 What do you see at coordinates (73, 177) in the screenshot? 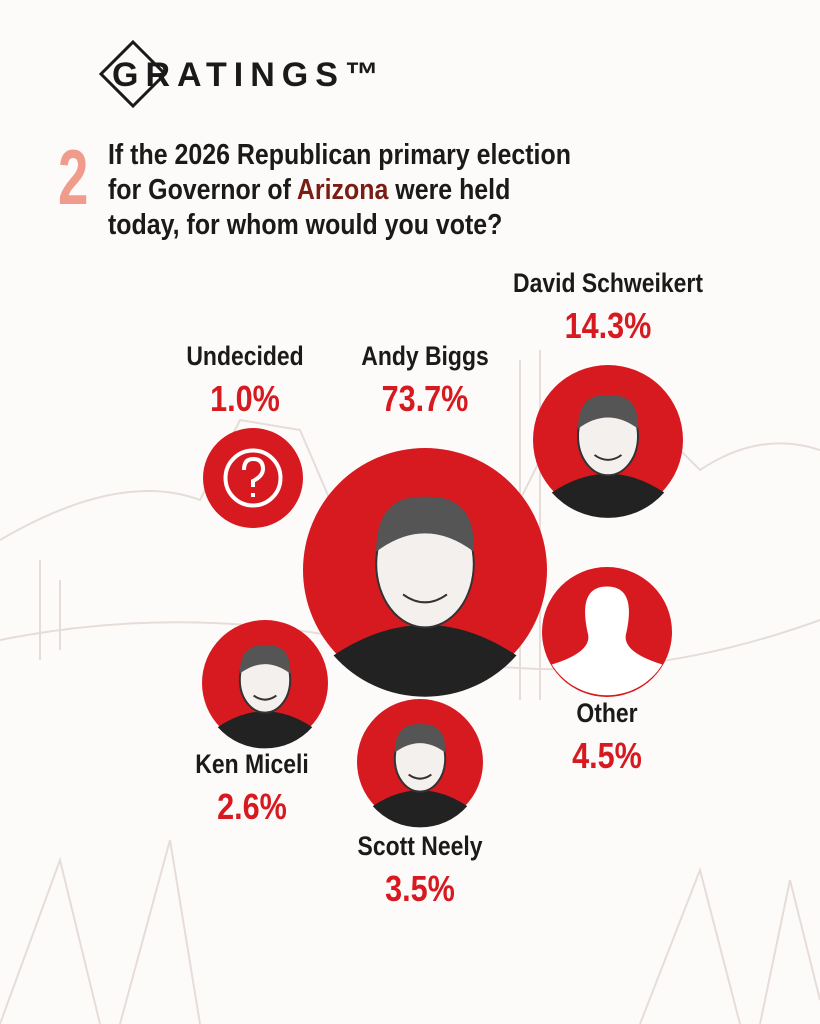
I see `question-number: 2` at bounding box center [73, 177].